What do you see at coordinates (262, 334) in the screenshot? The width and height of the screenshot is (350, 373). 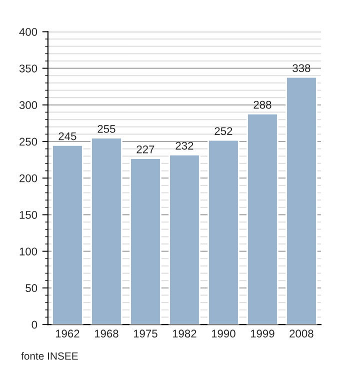 I see `x-tick-label: 1999` at bounding box center [262, 334].